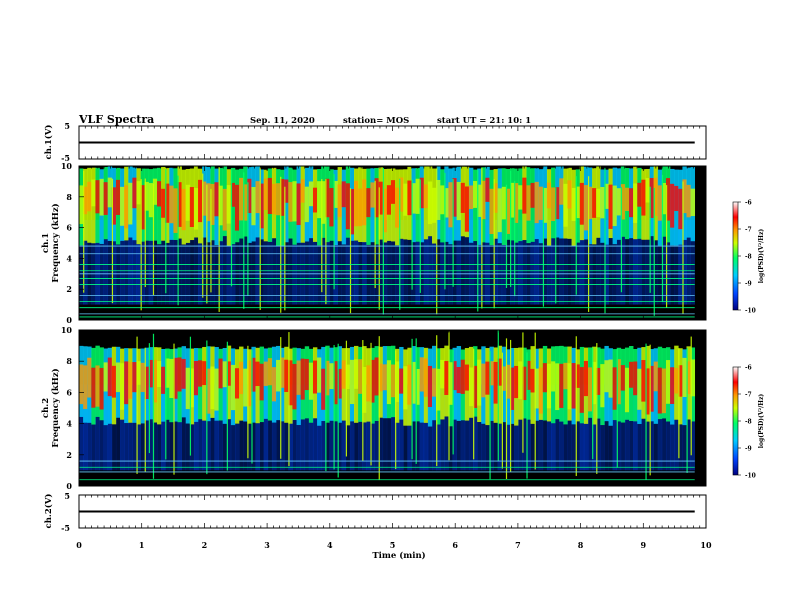 The image size is (792, 612). What do you see at coordinates (48, 511) in the screenshot?
I see `ch2-waveform-ylabel: ch.2(V)` at bounding box center [48, 511].